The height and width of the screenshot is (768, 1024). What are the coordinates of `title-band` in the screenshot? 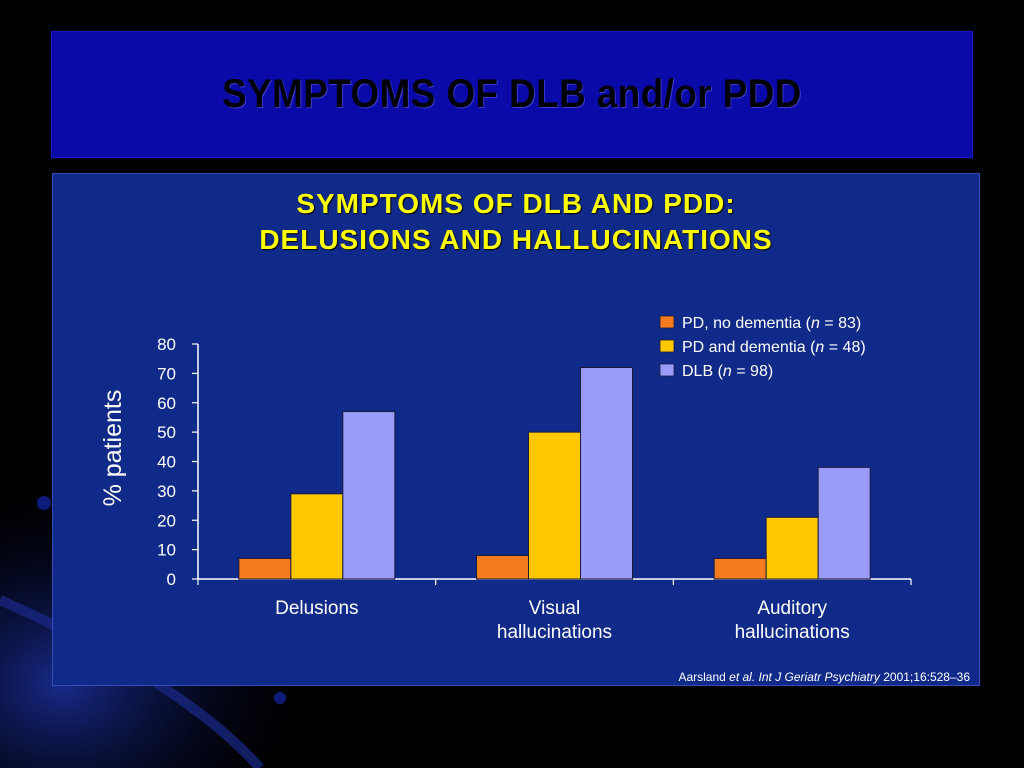 It's located at (512, 94).